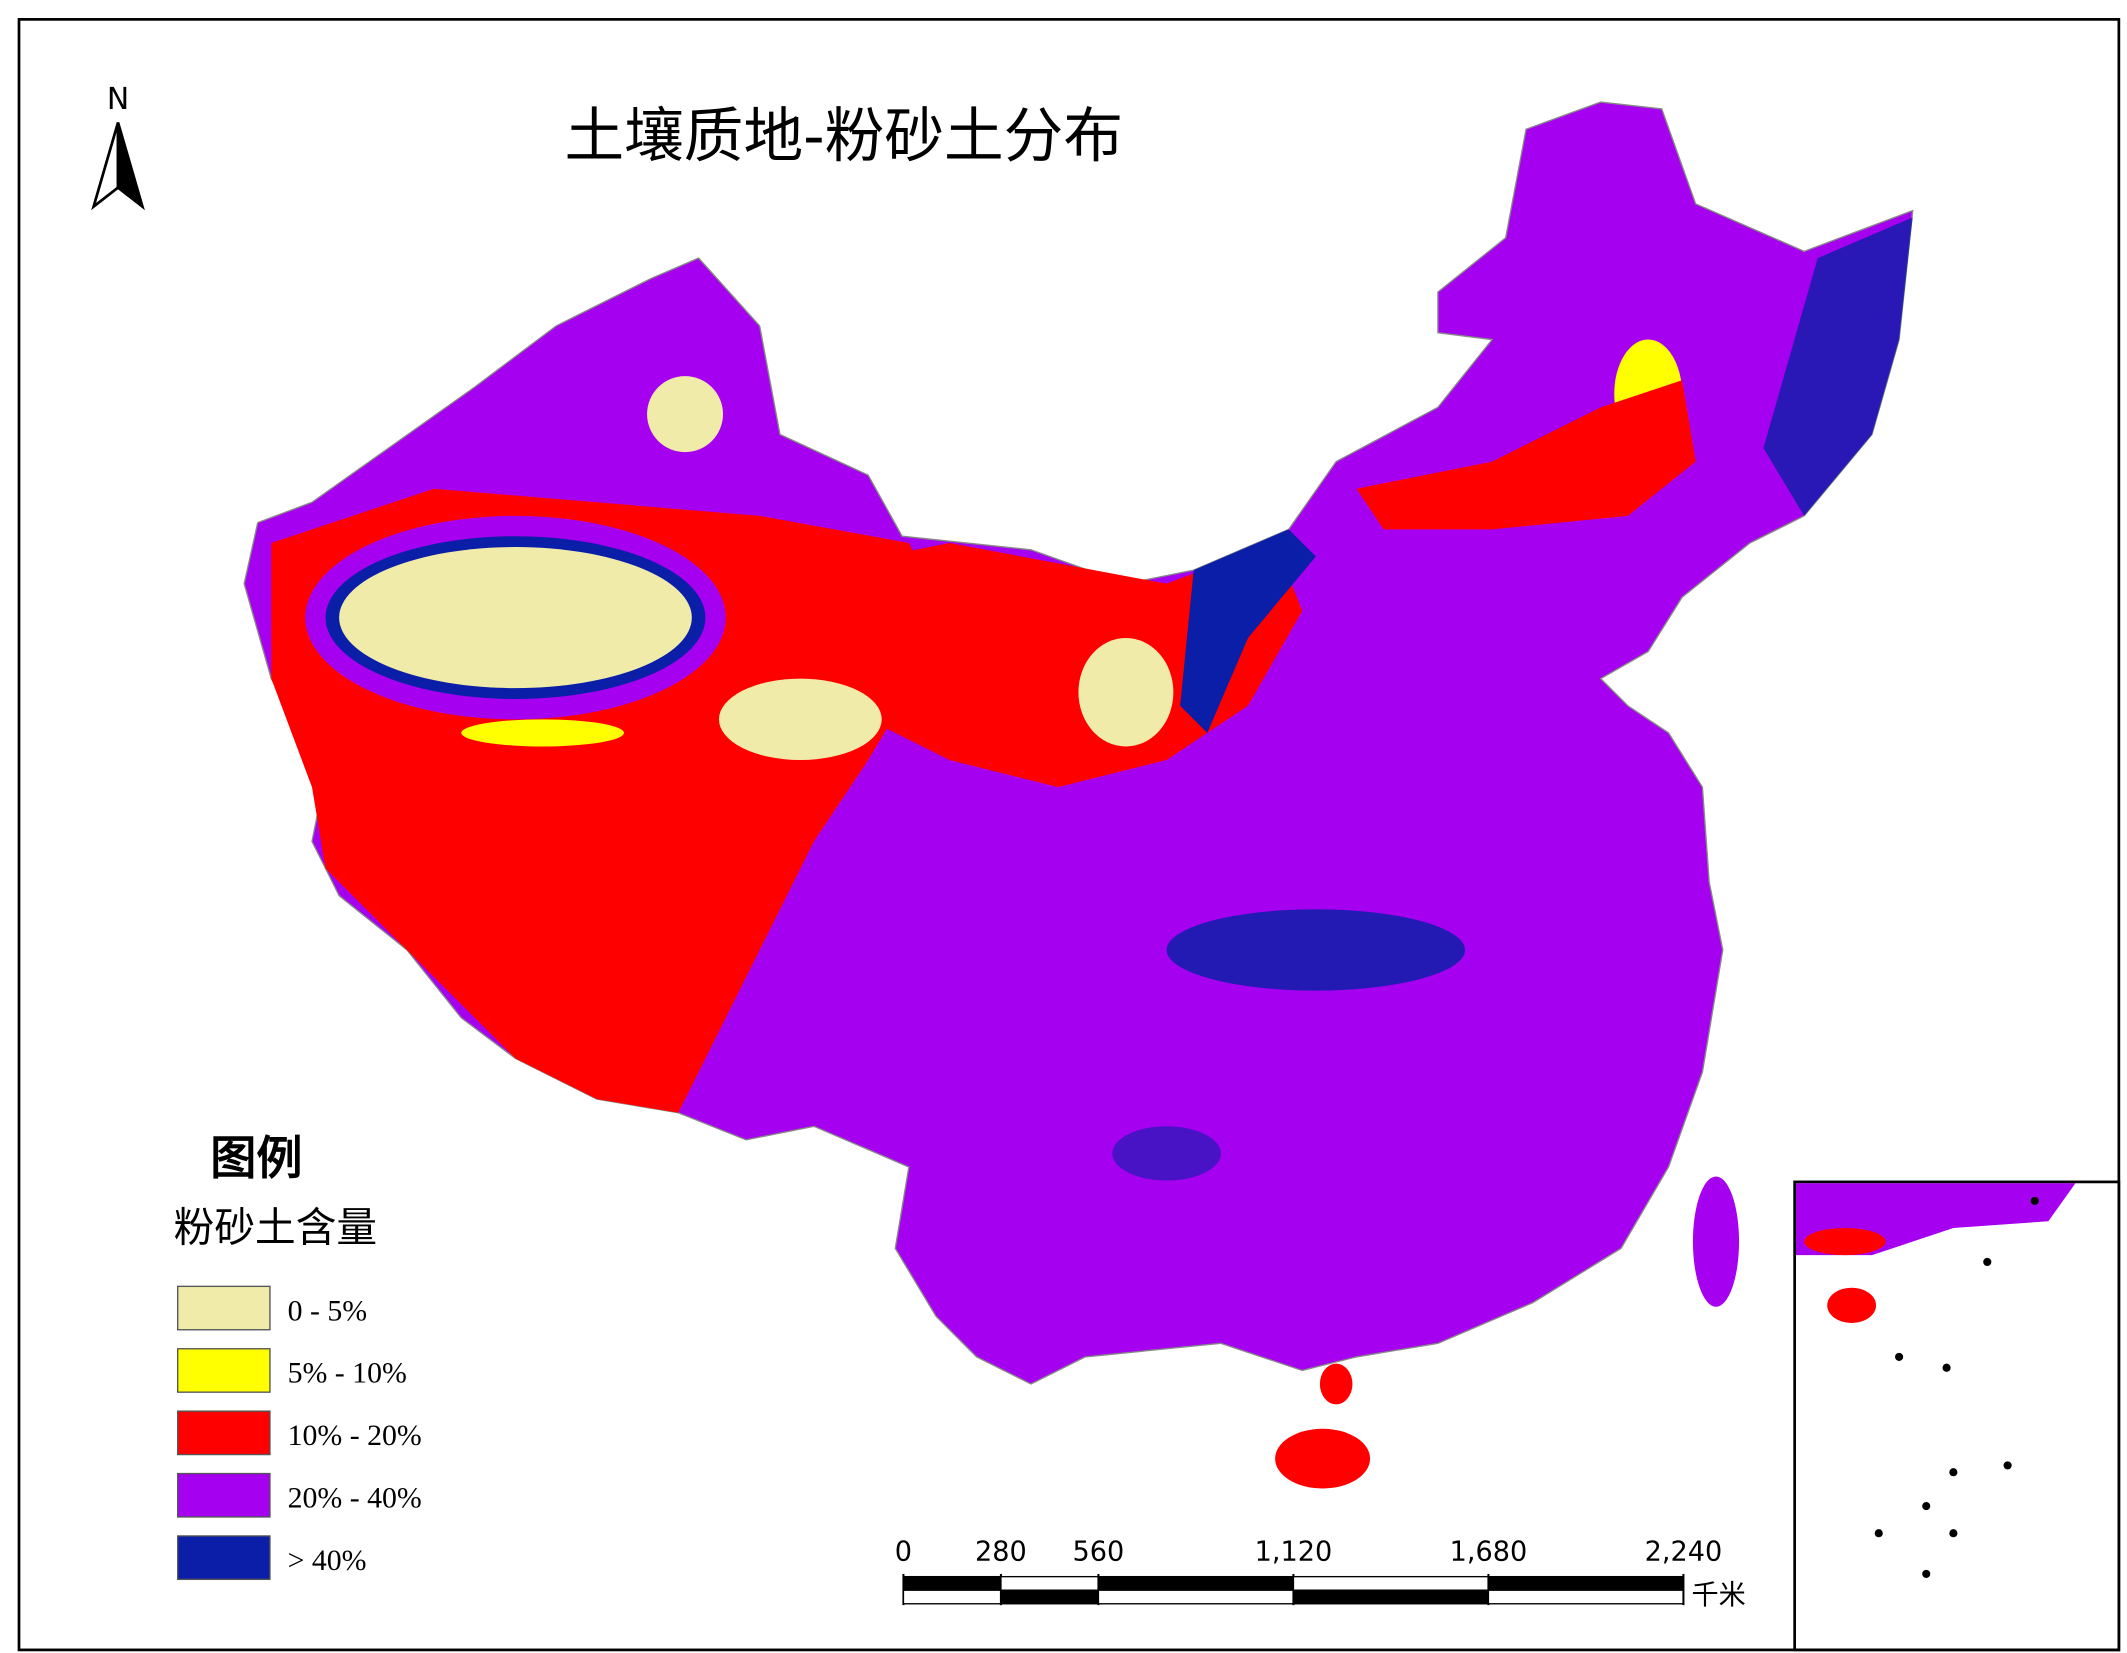 The width and height of the screenshot is (2127, 1653). I want to click on taiwan, so click(1716, 1241).